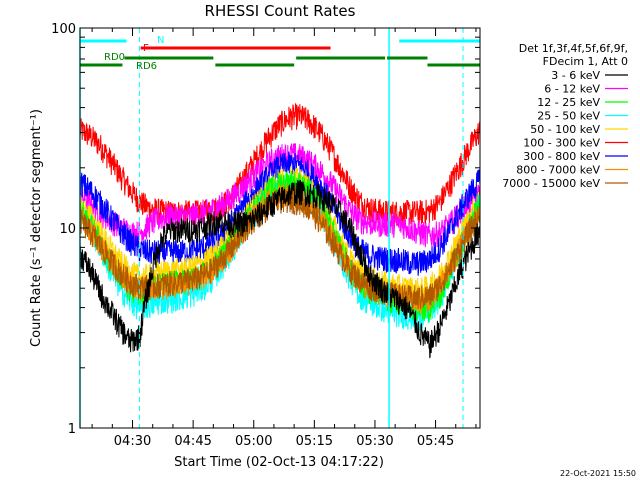  I want to click on x-tick-label: 04:30, so click(132, 441).